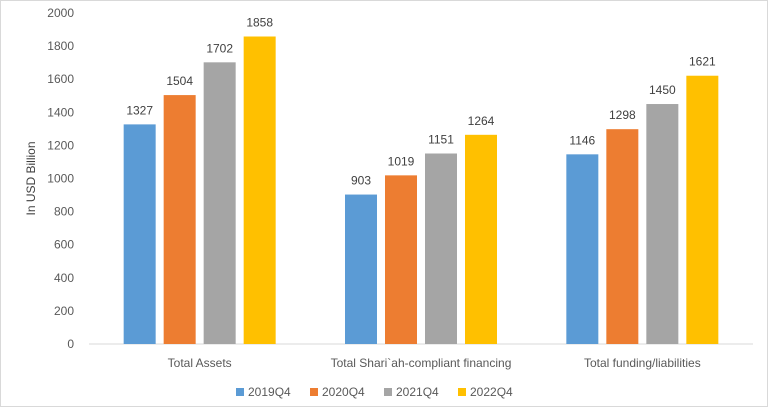 This screenshot has width=768, height=407. Describe the element at coordinates (374, 392) in the screenshot. I see `legend: 2019Q4 2020Q4 2021Q4 2022Q4` at that location.